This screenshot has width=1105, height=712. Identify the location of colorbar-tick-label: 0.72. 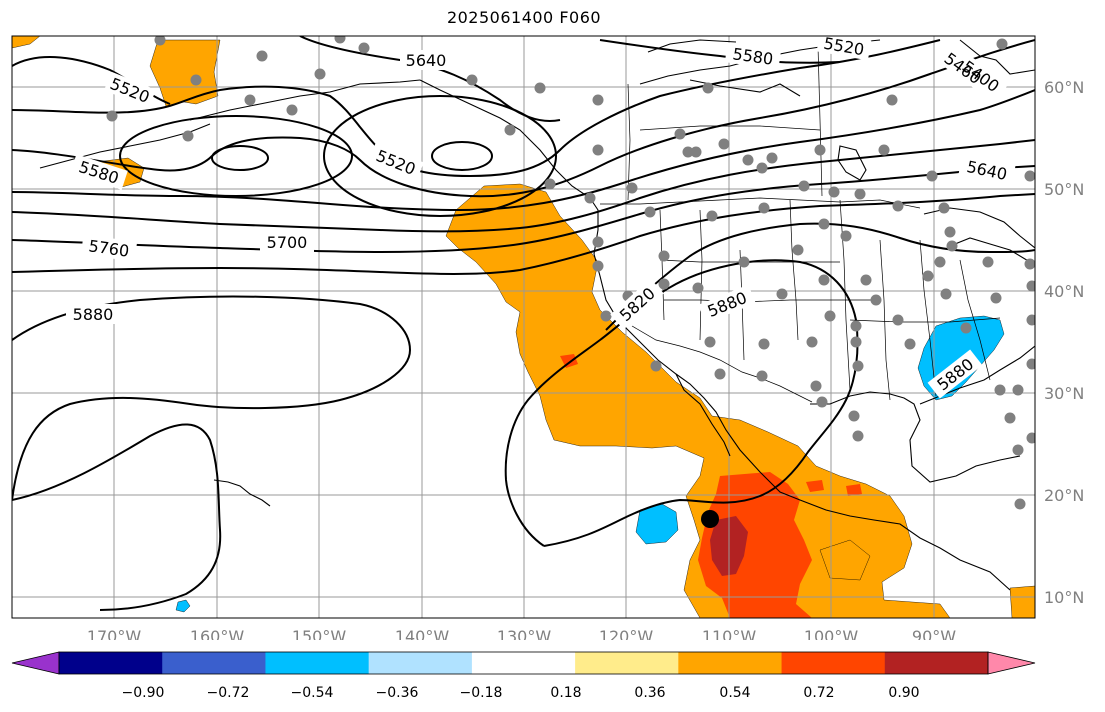
(818, 693).